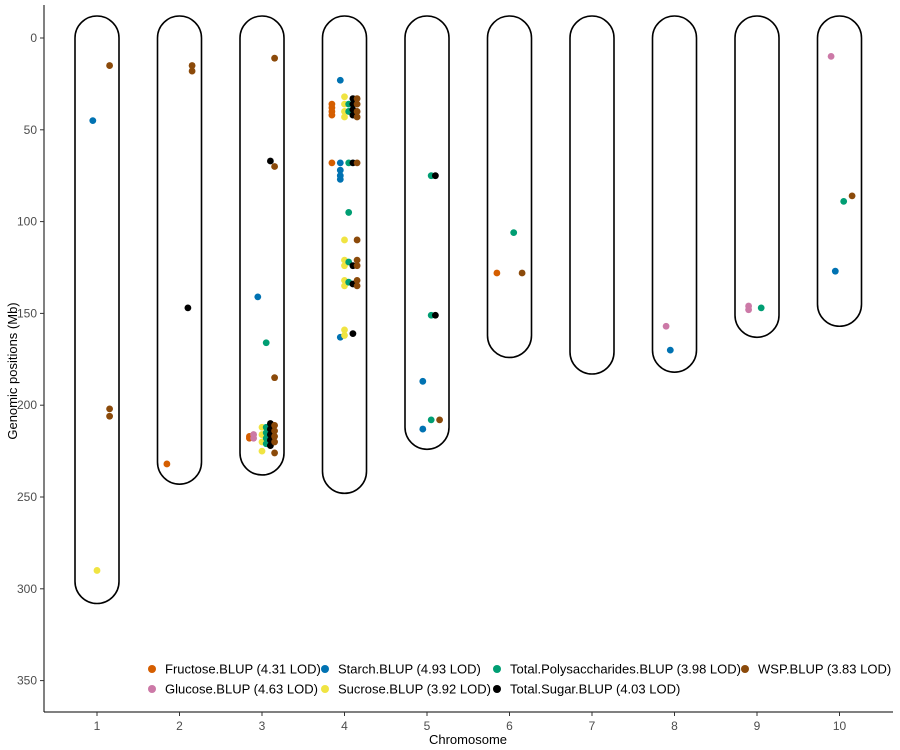  I want to click on x-axis: 1 2 3 4 5 6 7 8 9 10, so click(468, 722).